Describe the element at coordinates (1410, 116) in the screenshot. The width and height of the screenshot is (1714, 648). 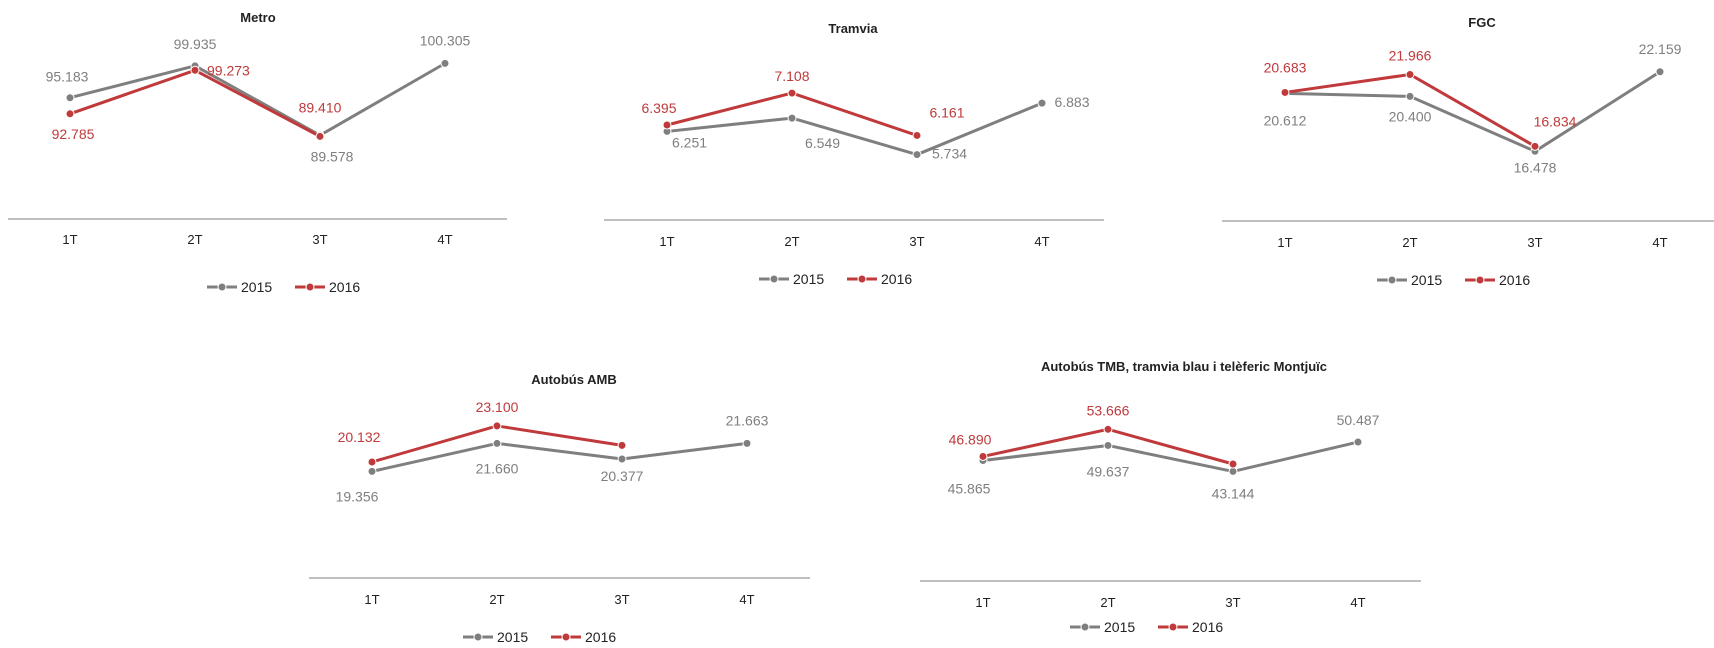
I see `data-label: 20.400` at that location.